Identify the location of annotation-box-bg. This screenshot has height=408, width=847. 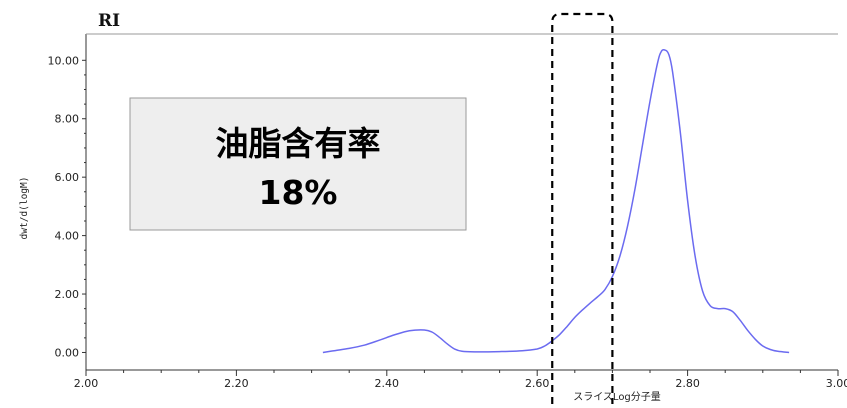
(298, 164).